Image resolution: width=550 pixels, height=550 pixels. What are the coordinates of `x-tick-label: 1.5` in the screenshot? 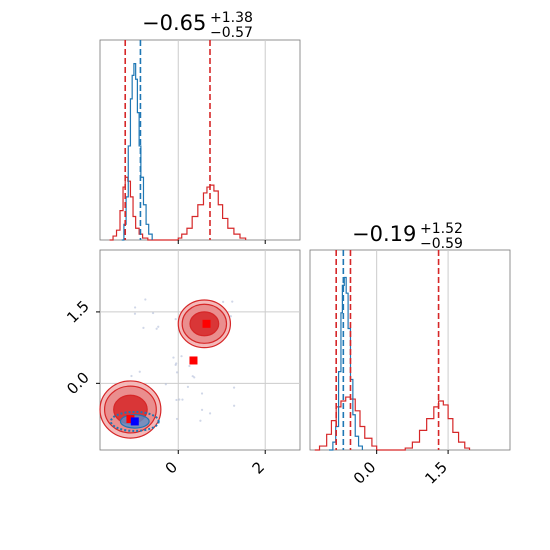 It's located at (436, 473).